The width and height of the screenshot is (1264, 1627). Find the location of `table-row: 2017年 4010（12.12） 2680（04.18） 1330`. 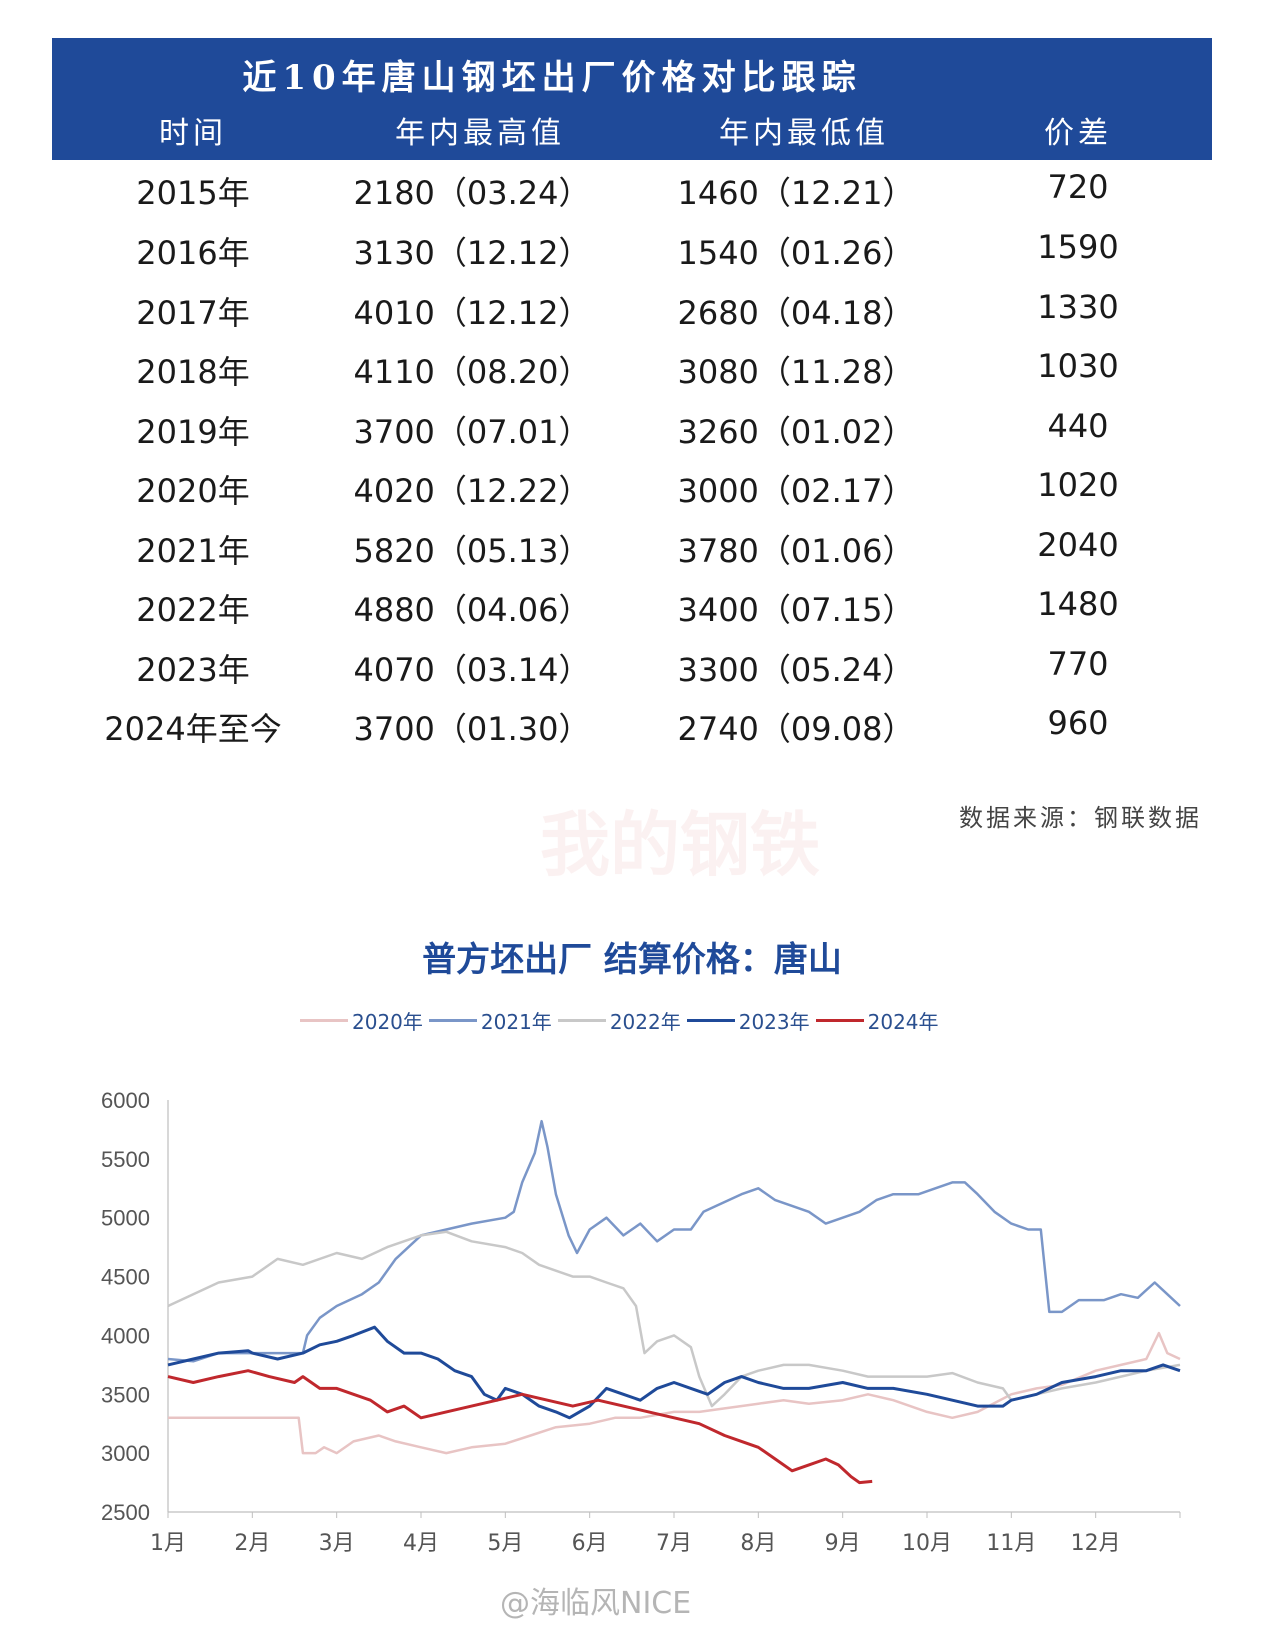

table-row: 2017年 4010（12.12） 2680（04.18） 1330 is located at coordinates (632, 311).